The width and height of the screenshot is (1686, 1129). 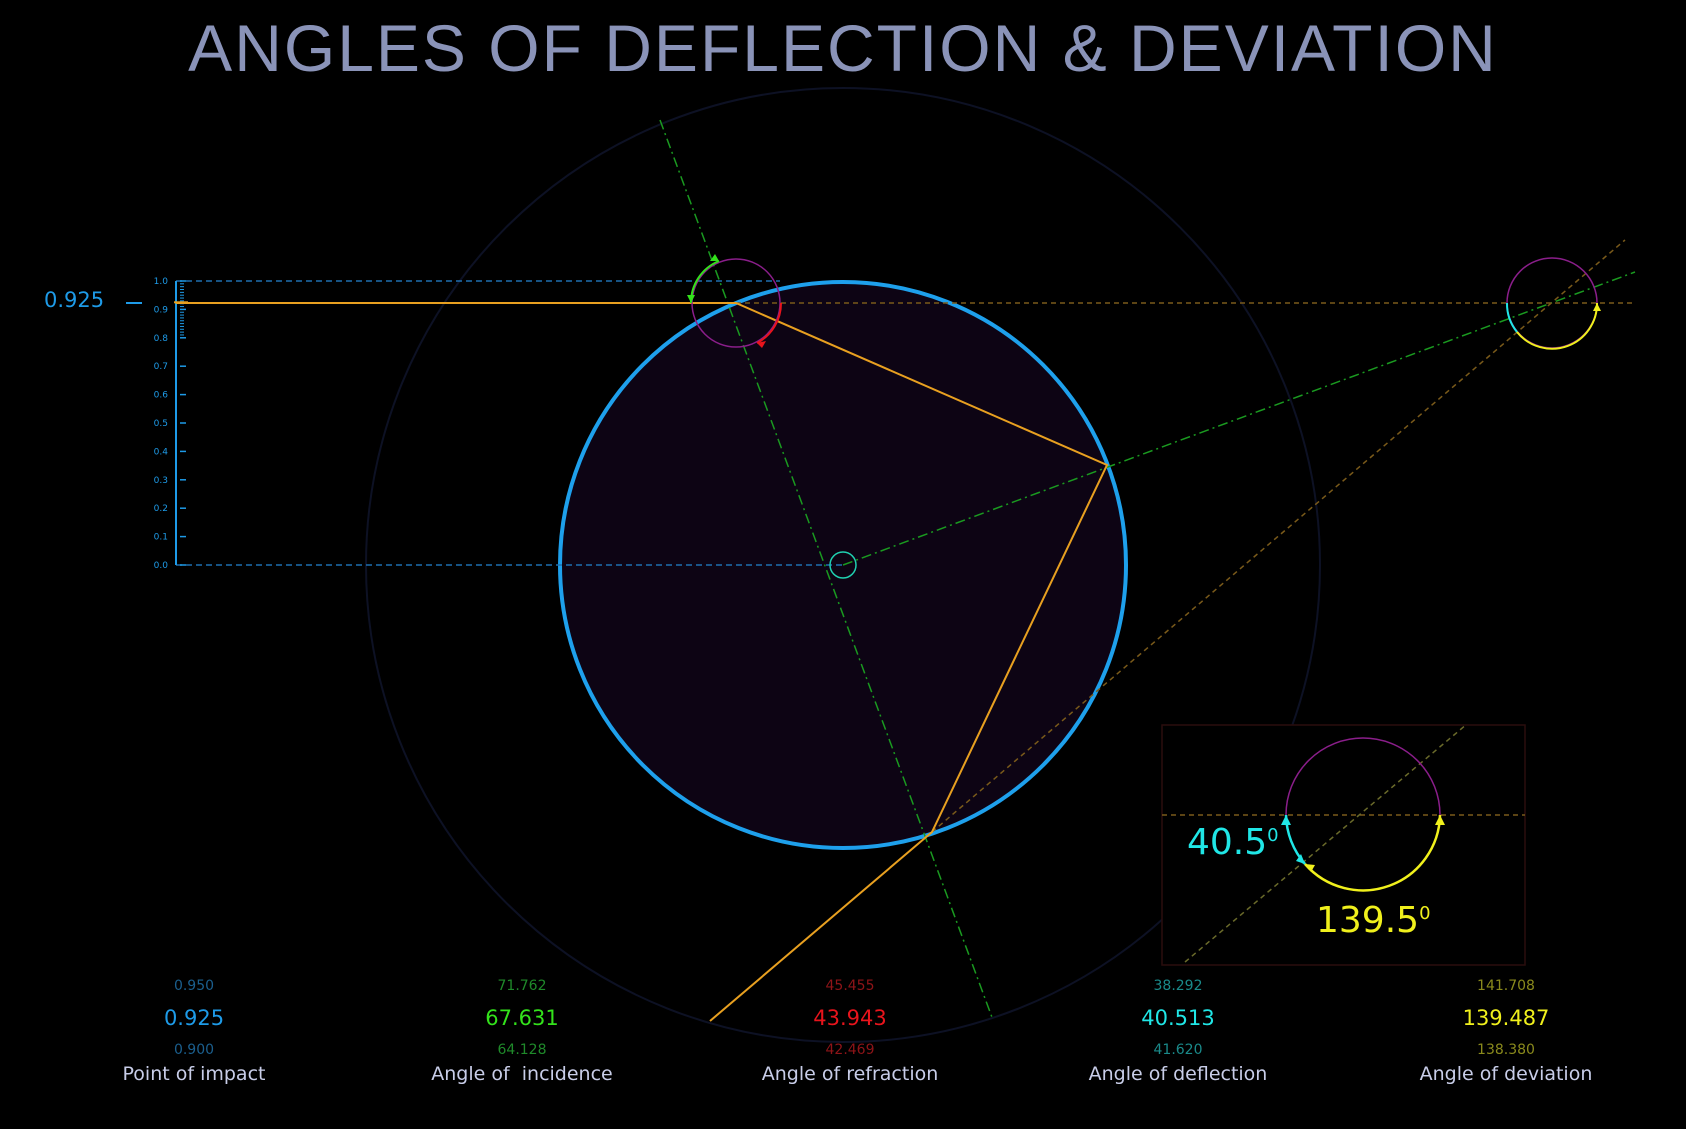 I want to click on center-marker, so click(x=843, y=565).